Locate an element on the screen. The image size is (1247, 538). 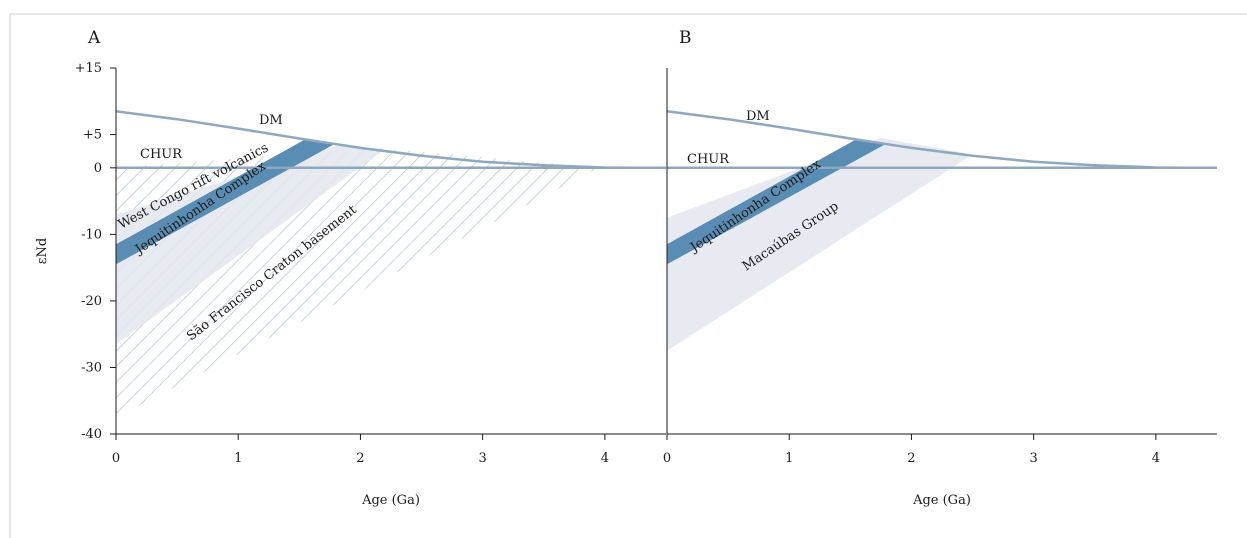
reference-curves-a is located at coordinates (390, 140).